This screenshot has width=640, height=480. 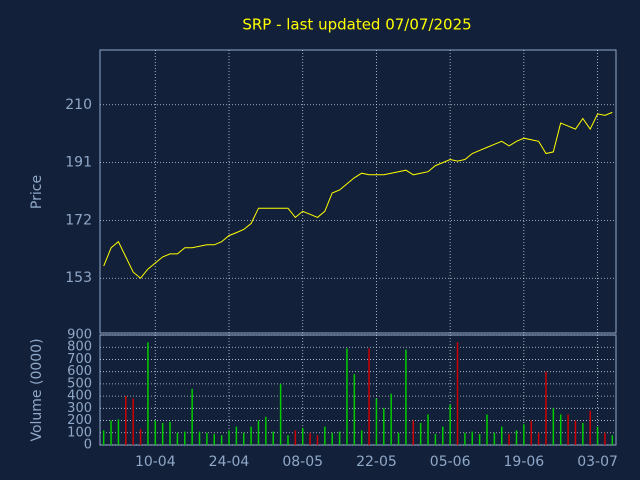 I want to click on y-axis-label: Volume (0000), so click(x=37, y=389).